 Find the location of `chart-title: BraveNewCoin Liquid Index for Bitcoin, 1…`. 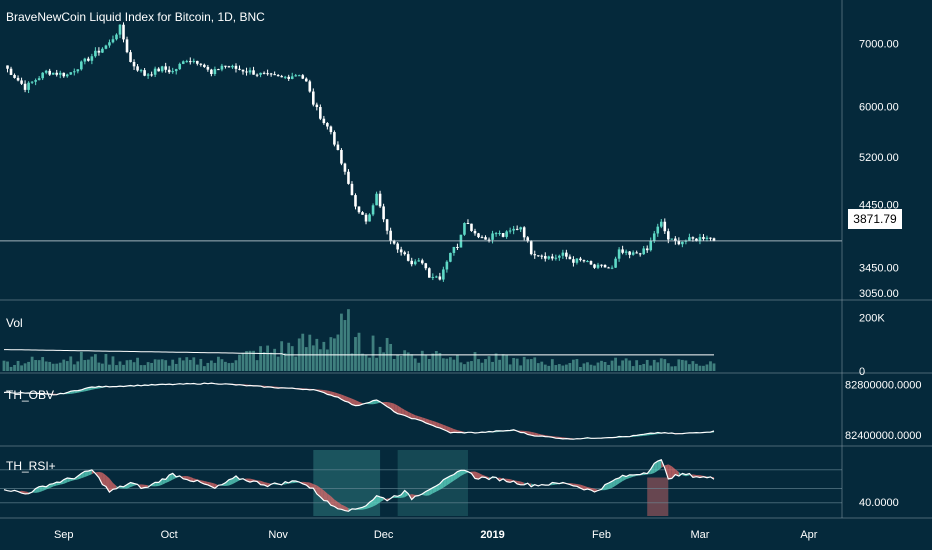

chart-title: BraveNewCoin Liquid Index for Bitcoin, 1… is located at coordinates (135, 17).